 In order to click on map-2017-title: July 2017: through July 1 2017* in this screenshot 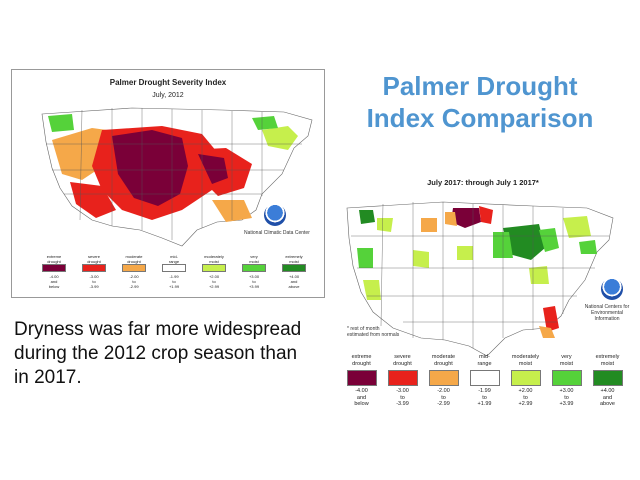, I will do `click(483, 182)`.